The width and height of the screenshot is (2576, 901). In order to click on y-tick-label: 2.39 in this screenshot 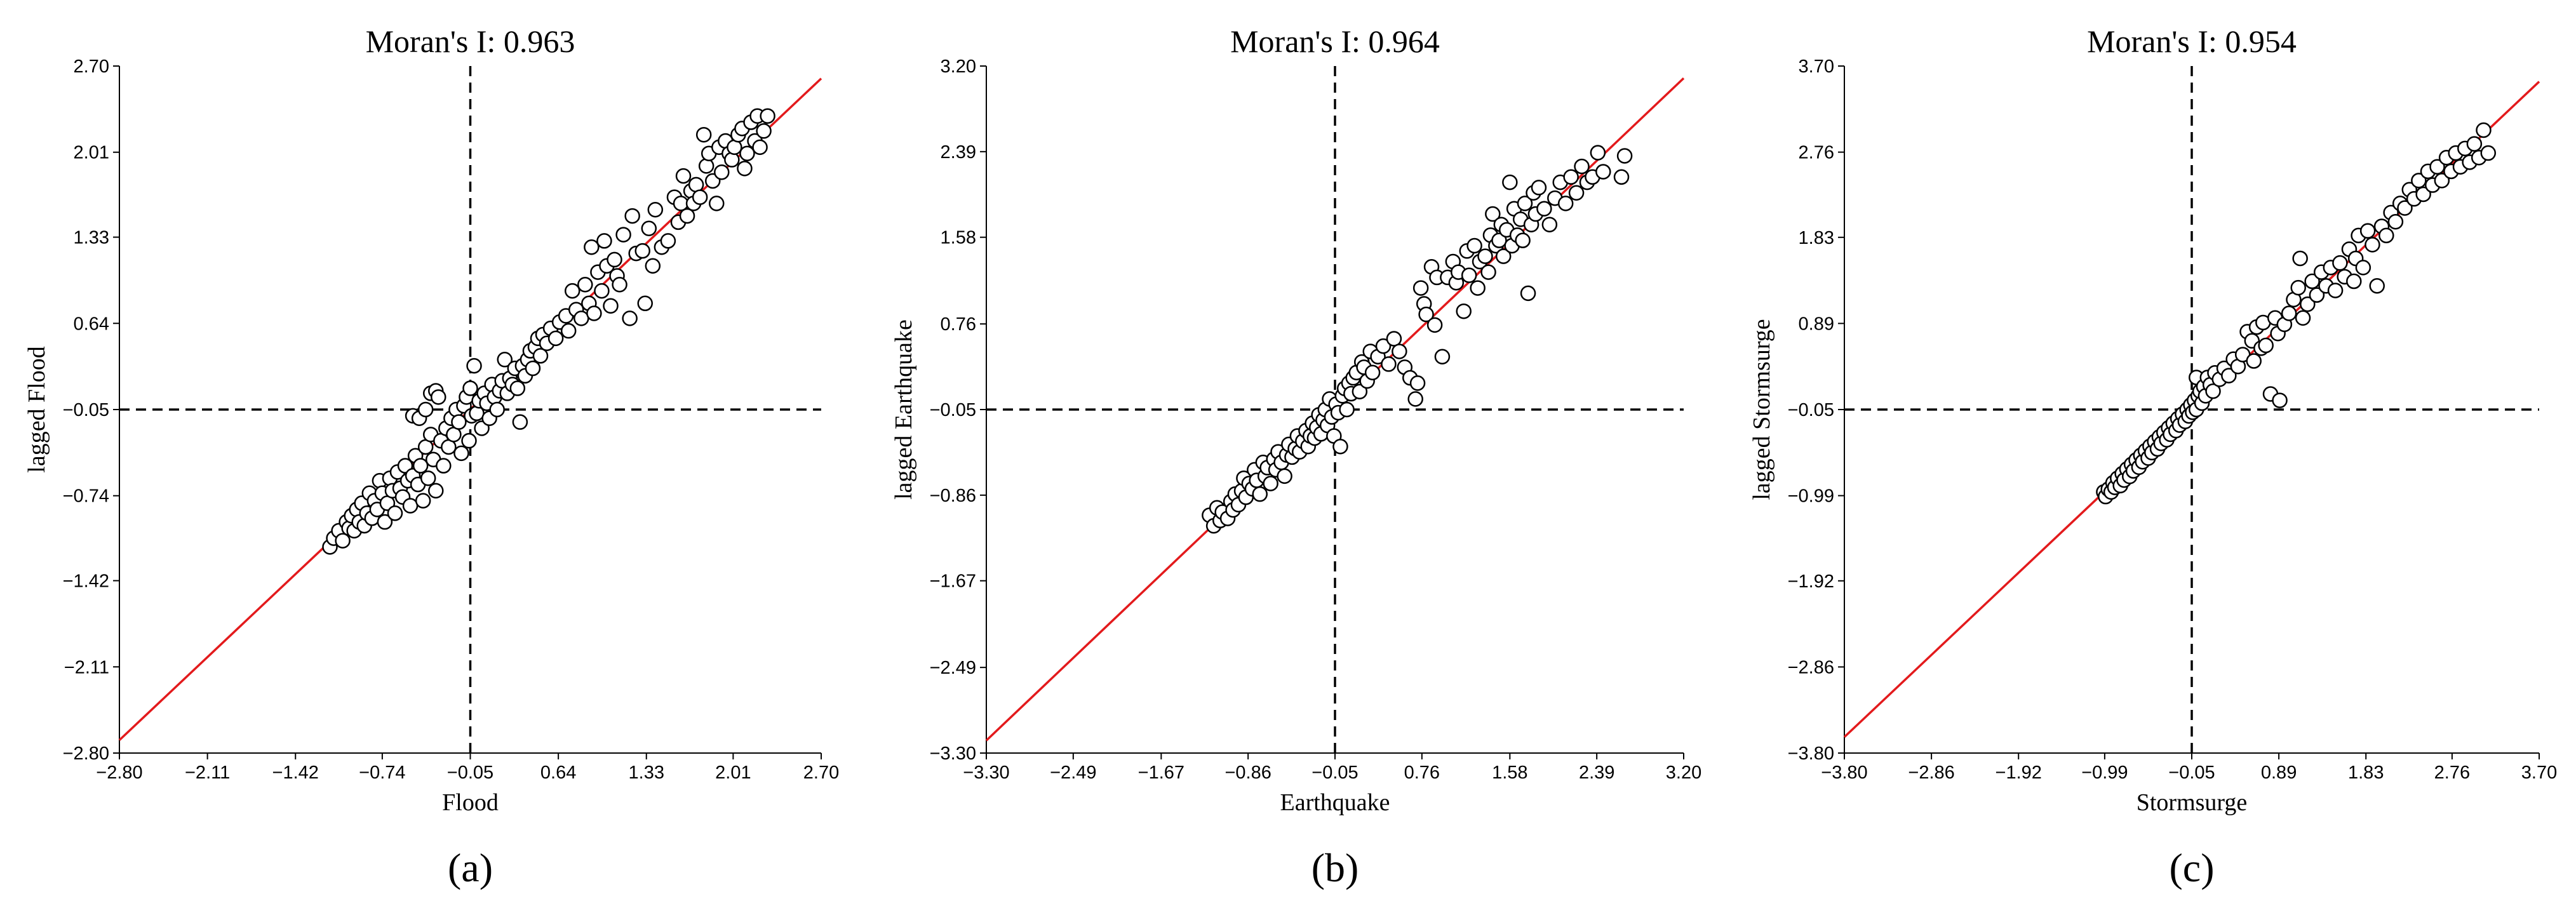, I will do `click(958, 153)`.